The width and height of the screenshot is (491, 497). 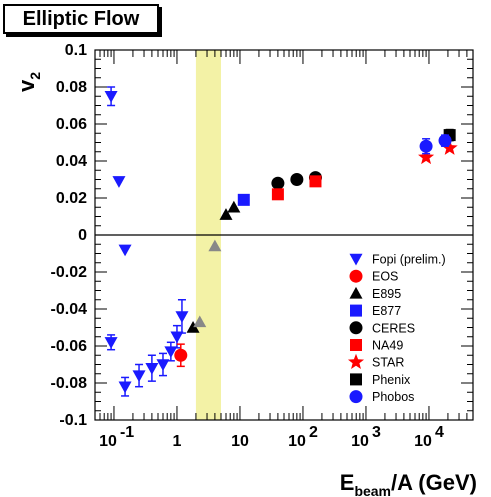 I want to click on legend-label: STAR, so click(x=388, y=363).